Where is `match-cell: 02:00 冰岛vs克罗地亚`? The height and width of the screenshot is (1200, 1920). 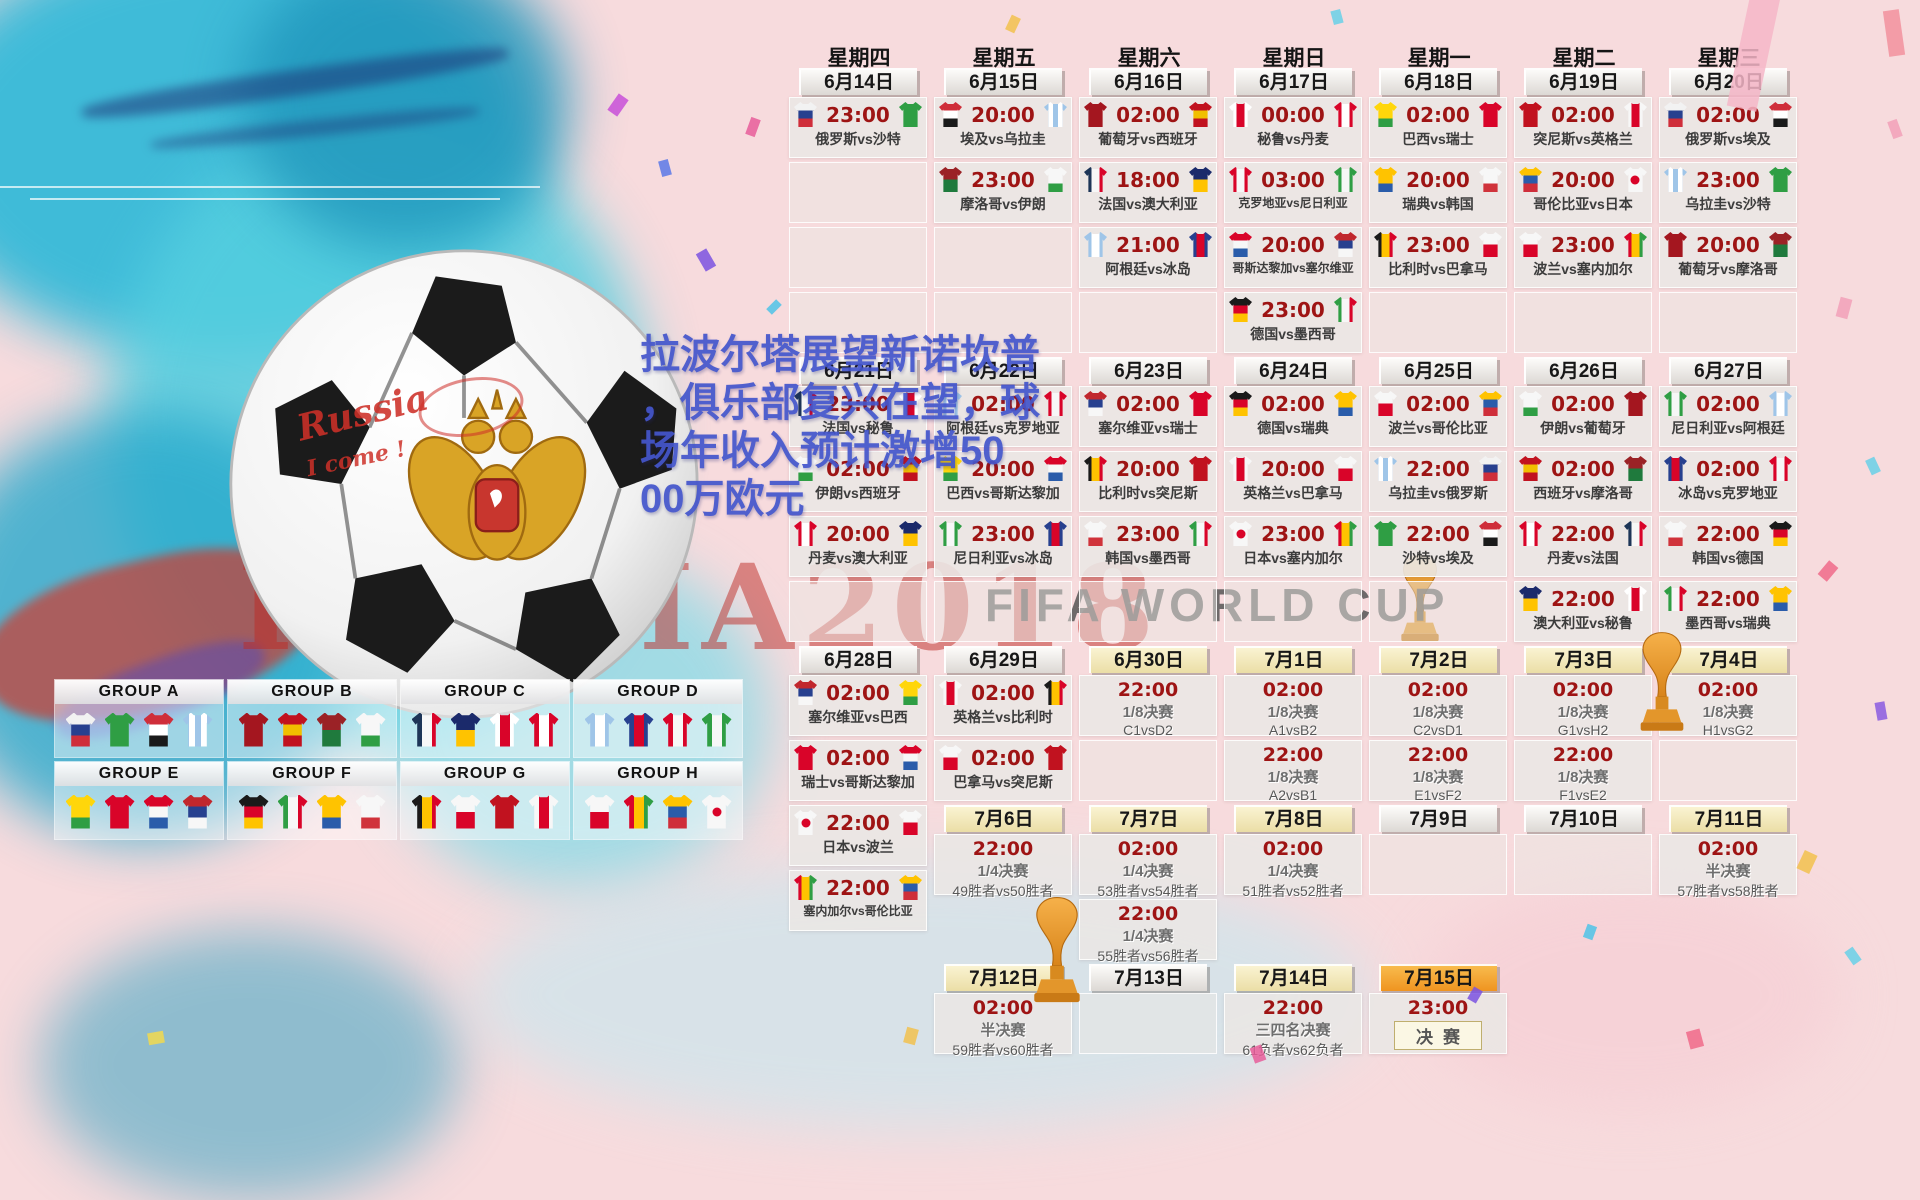 match-cell: 02:00 冰岛vs克罗地亚 is located at coordinates (1728, 481).